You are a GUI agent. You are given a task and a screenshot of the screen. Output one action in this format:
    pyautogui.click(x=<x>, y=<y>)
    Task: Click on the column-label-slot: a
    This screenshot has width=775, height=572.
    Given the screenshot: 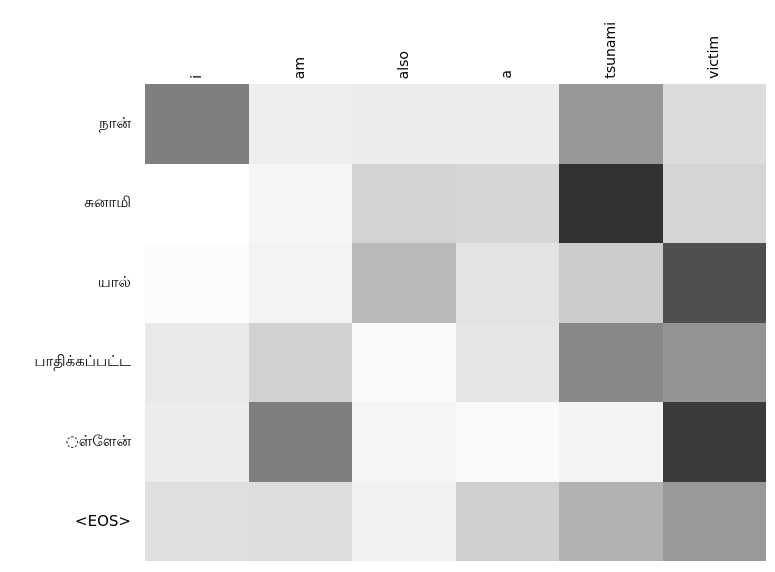 What is the action you would take?
    pyautogui.click(x=508, y=41)
    